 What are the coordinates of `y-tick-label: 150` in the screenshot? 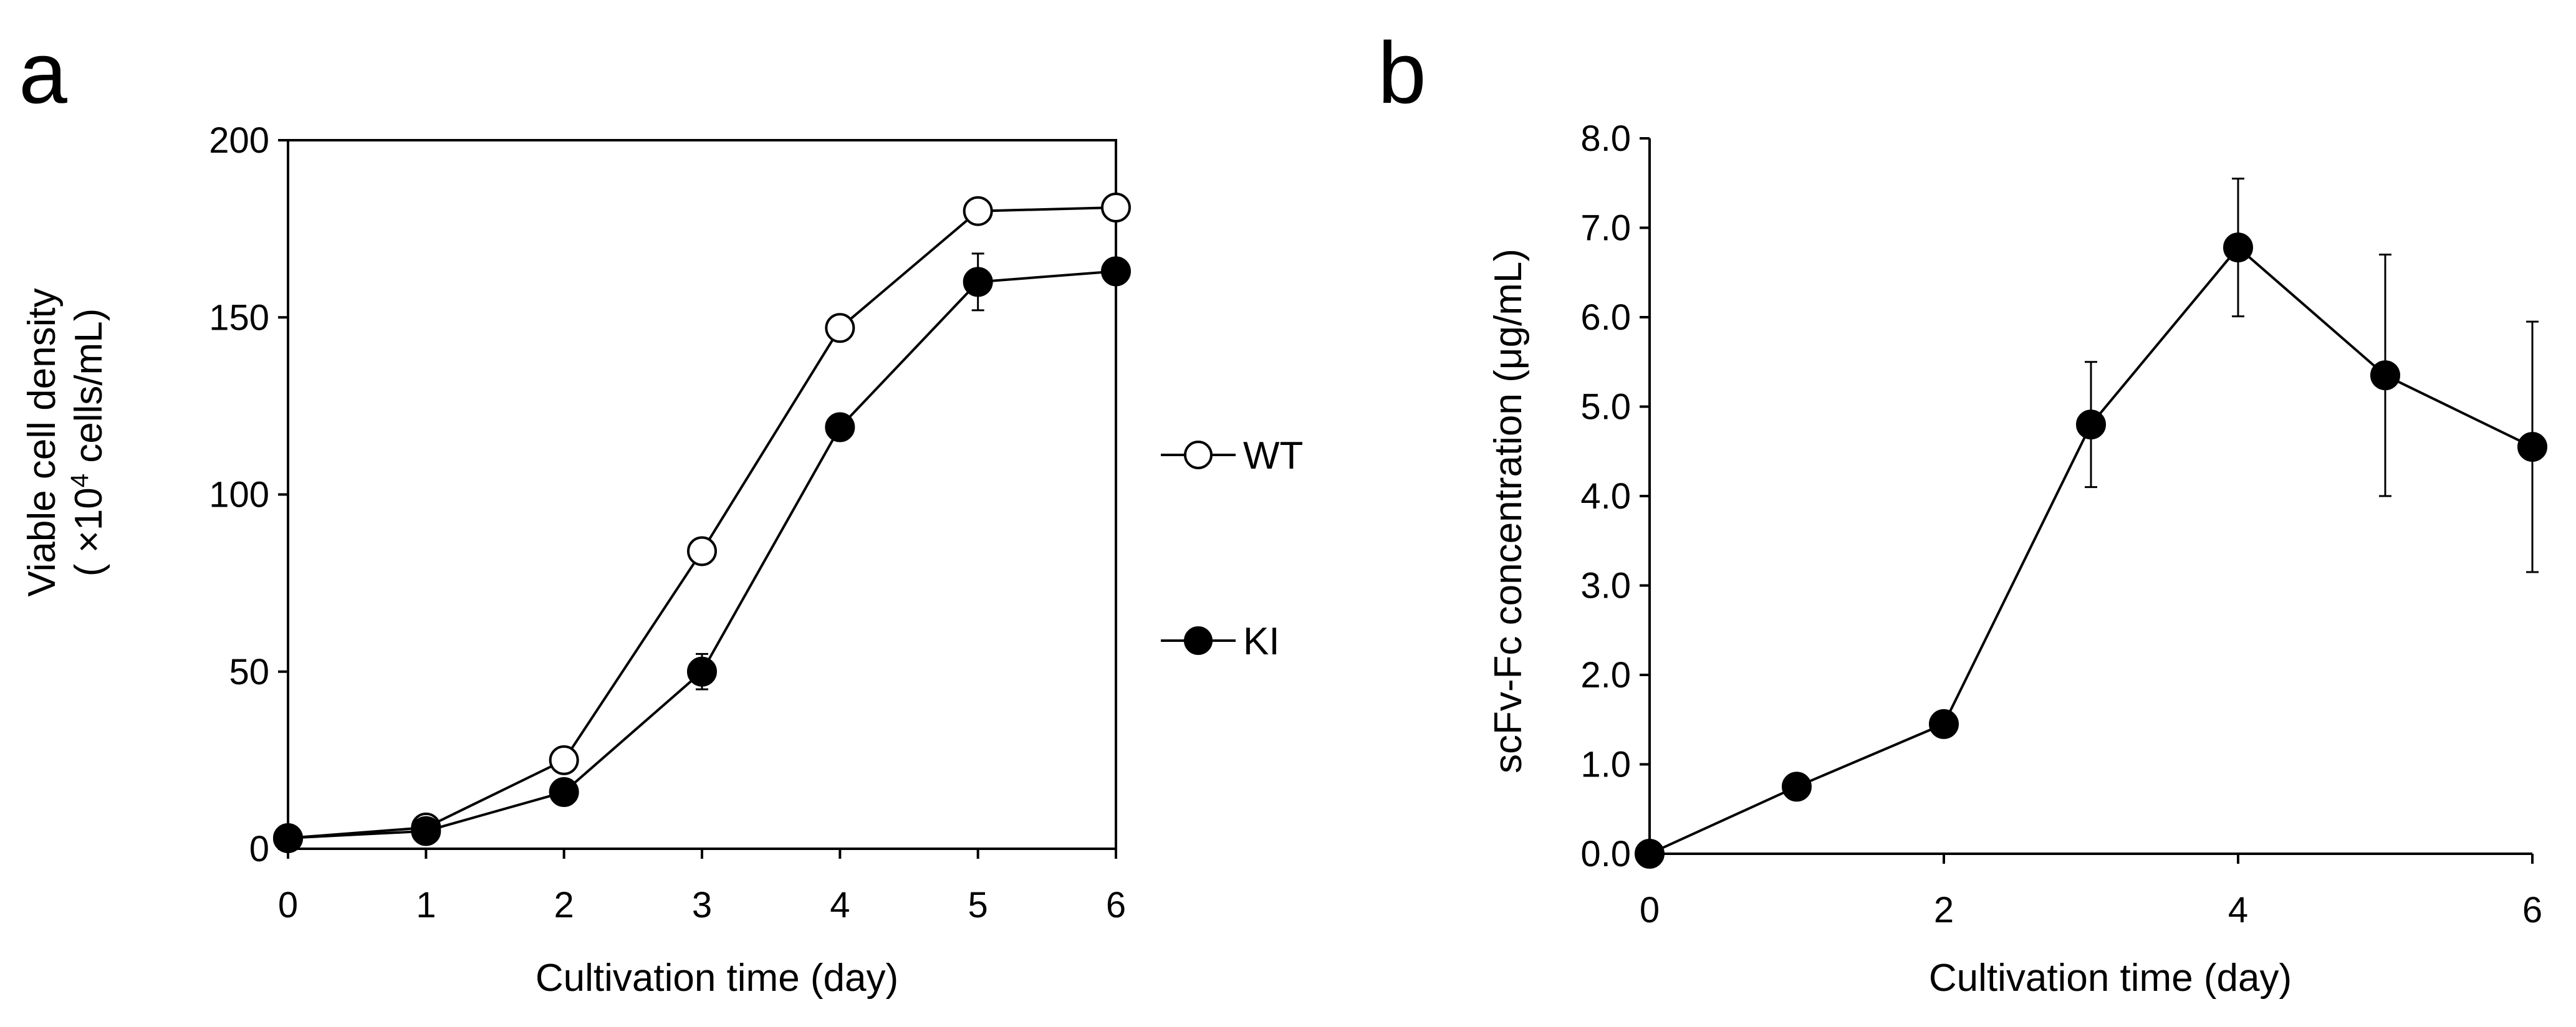 It's located at (239, 317).